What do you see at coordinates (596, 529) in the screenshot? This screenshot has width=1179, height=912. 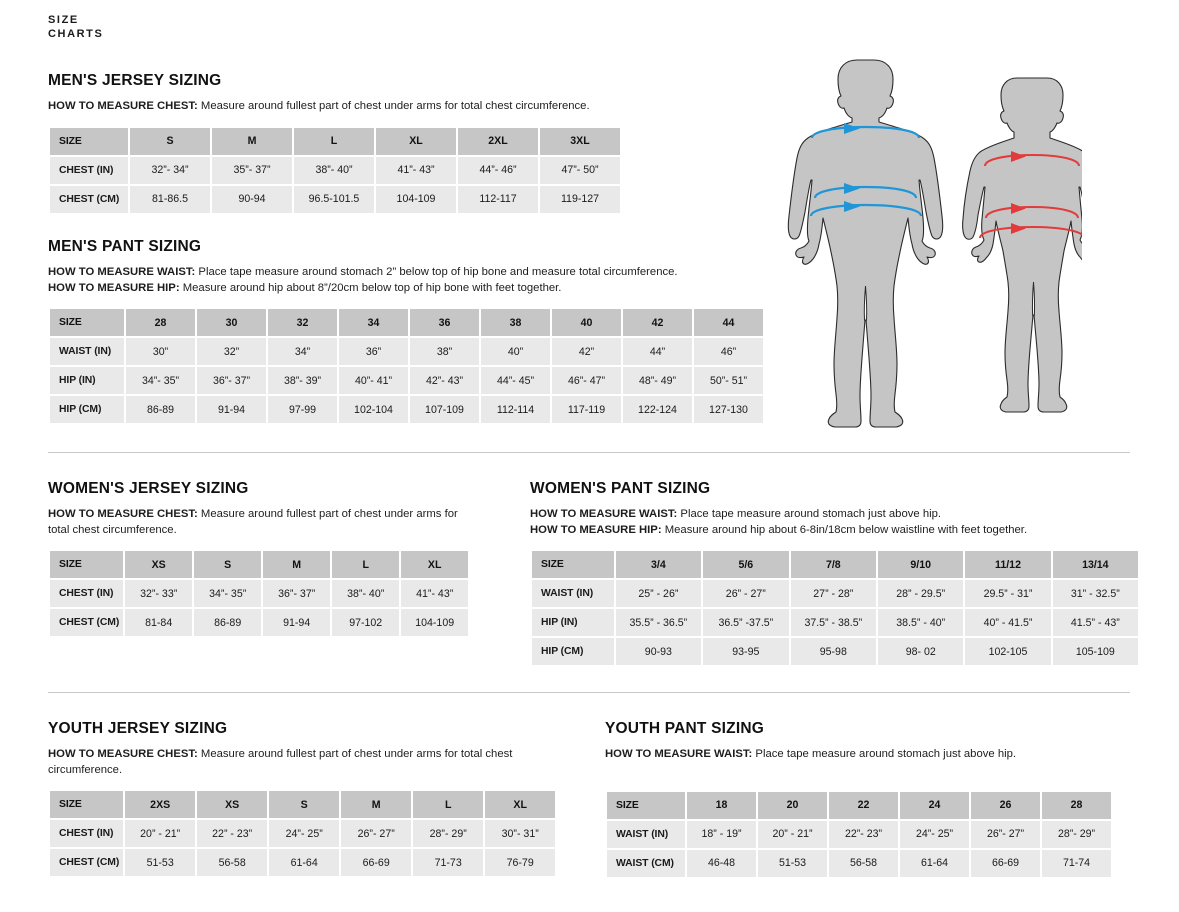 I see `howto-label: HOW TO MEASURE HIP:` at bounding box center [596, 529].